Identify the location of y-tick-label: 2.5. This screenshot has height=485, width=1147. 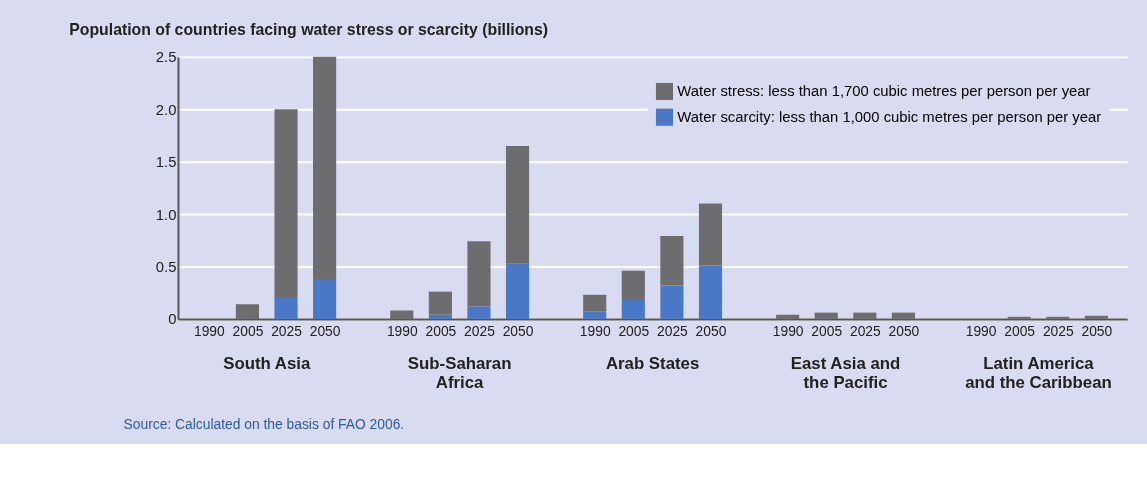
(166, 57).